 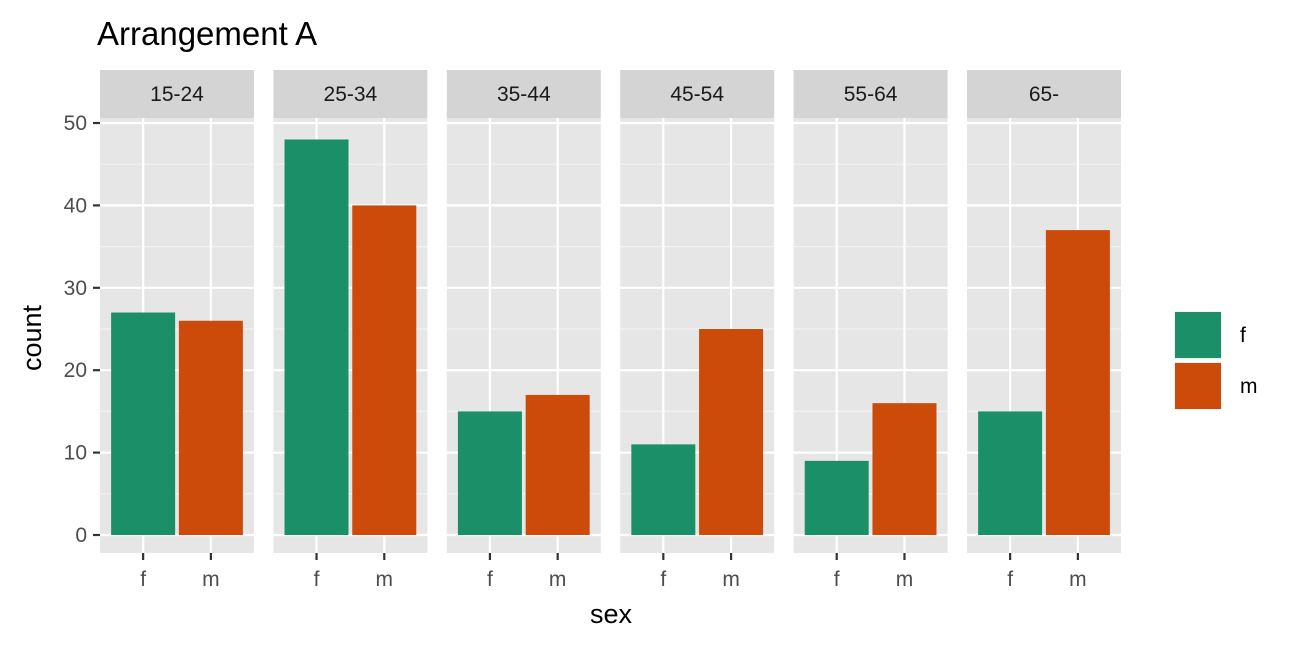 I want to click on bar-45-54-f, so click(x=663, y=489).